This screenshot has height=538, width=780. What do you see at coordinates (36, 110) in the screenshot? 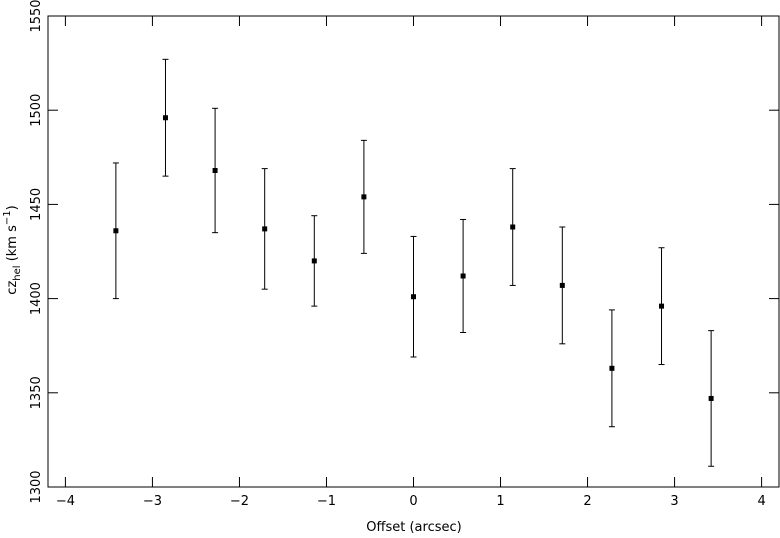
I see `y-tick-label: 1500` at bounding box center [36, 110].